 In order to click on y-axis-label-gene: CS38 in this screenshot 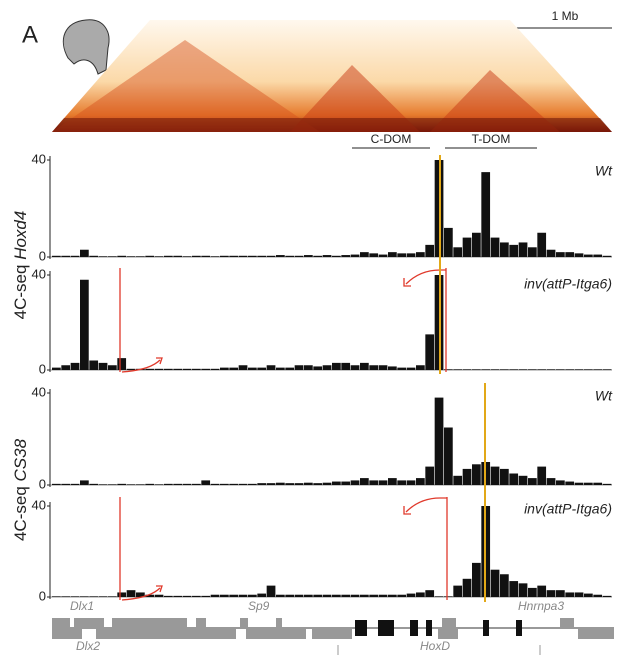, I will do `click(20, 459)`.